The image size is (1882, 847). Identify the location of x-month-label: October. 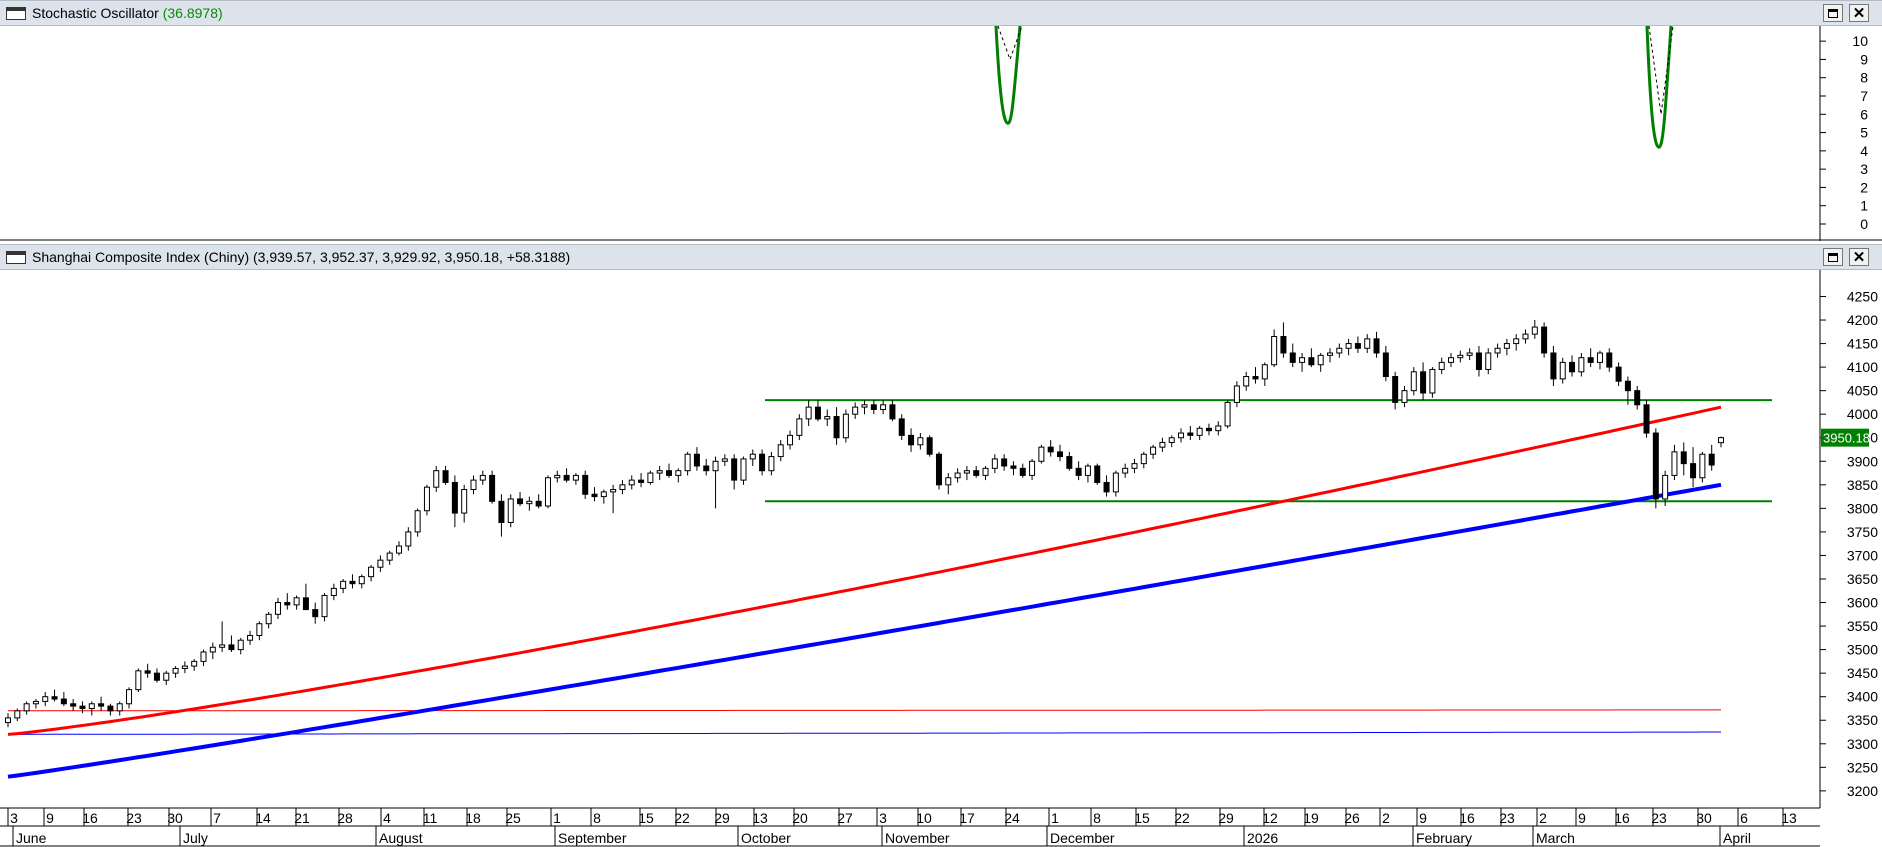
(766, 838).